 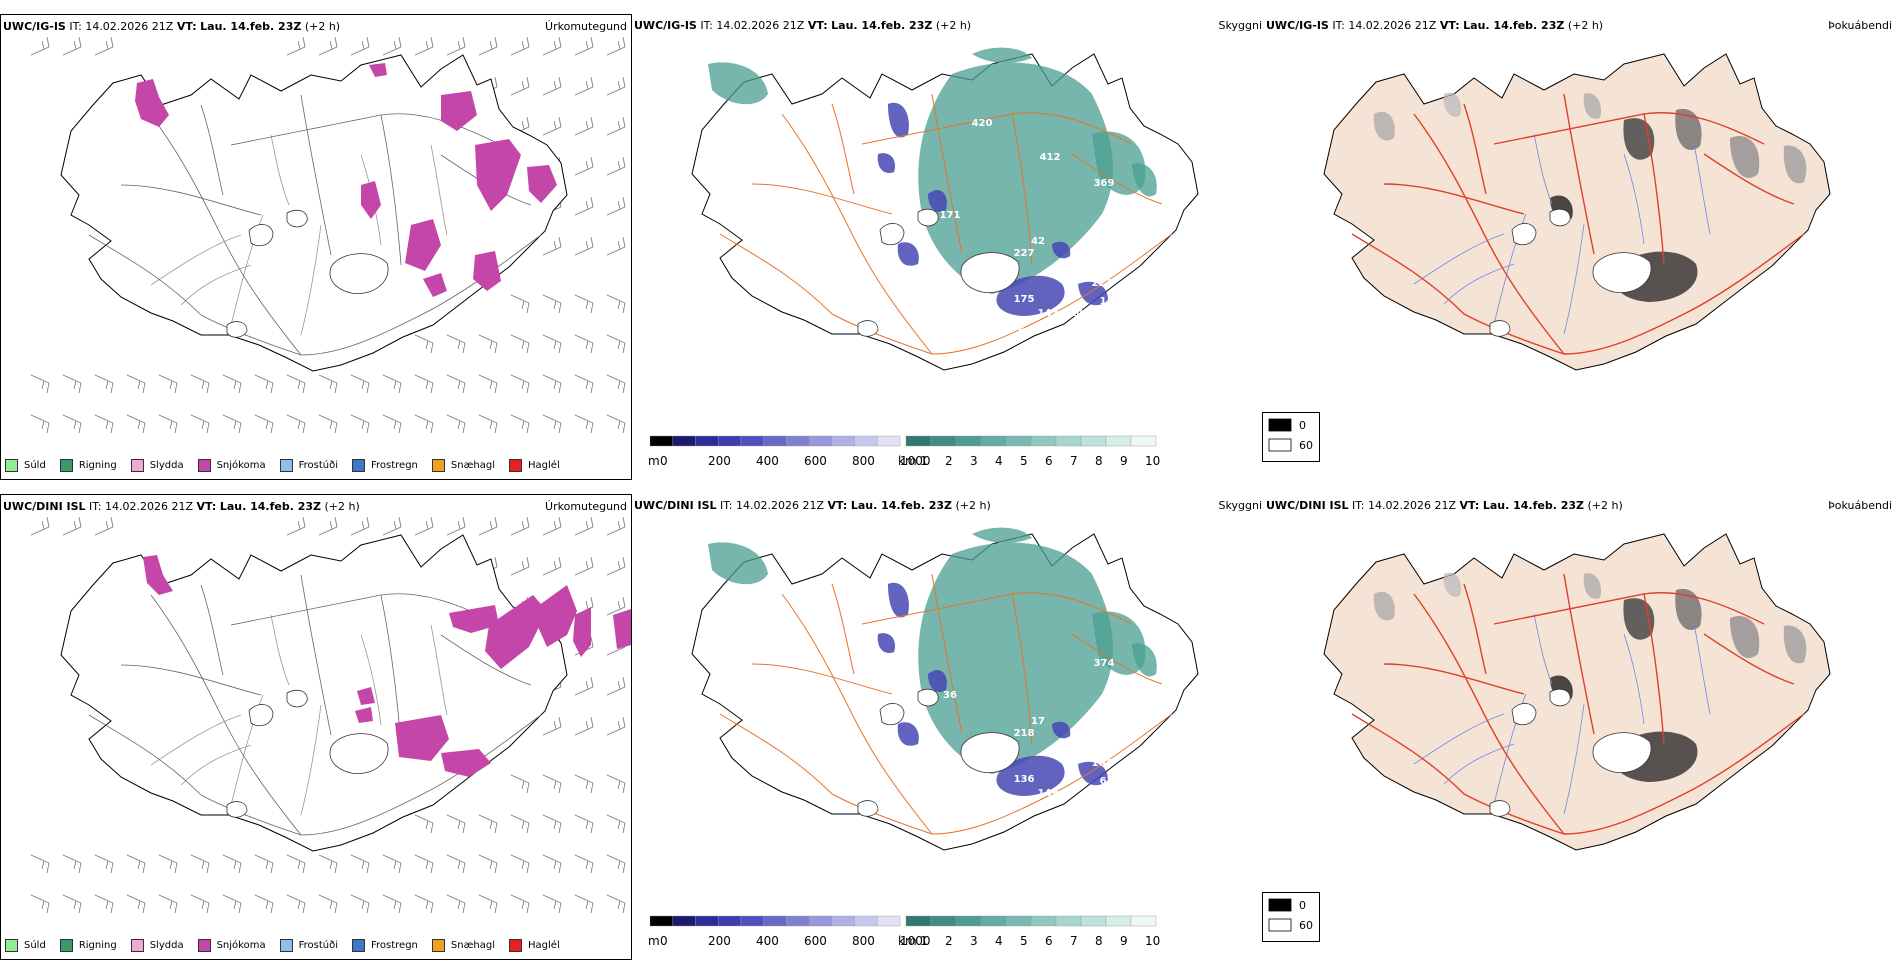 What do you see at coordinates (868, 328) in the screenshot?
I see `glacier-myrdalsjokull` at bounding box center [868, 328].